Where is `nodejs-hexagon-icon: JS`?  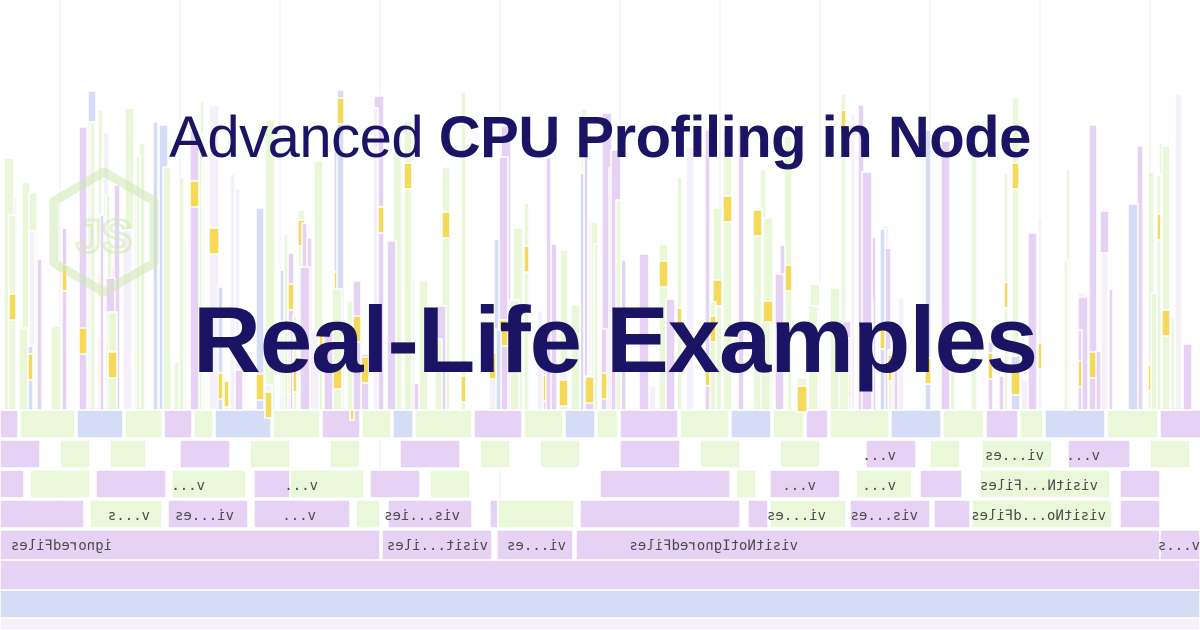
nodejs-hexagon-icon: JS is located at coordinates (104, 232).